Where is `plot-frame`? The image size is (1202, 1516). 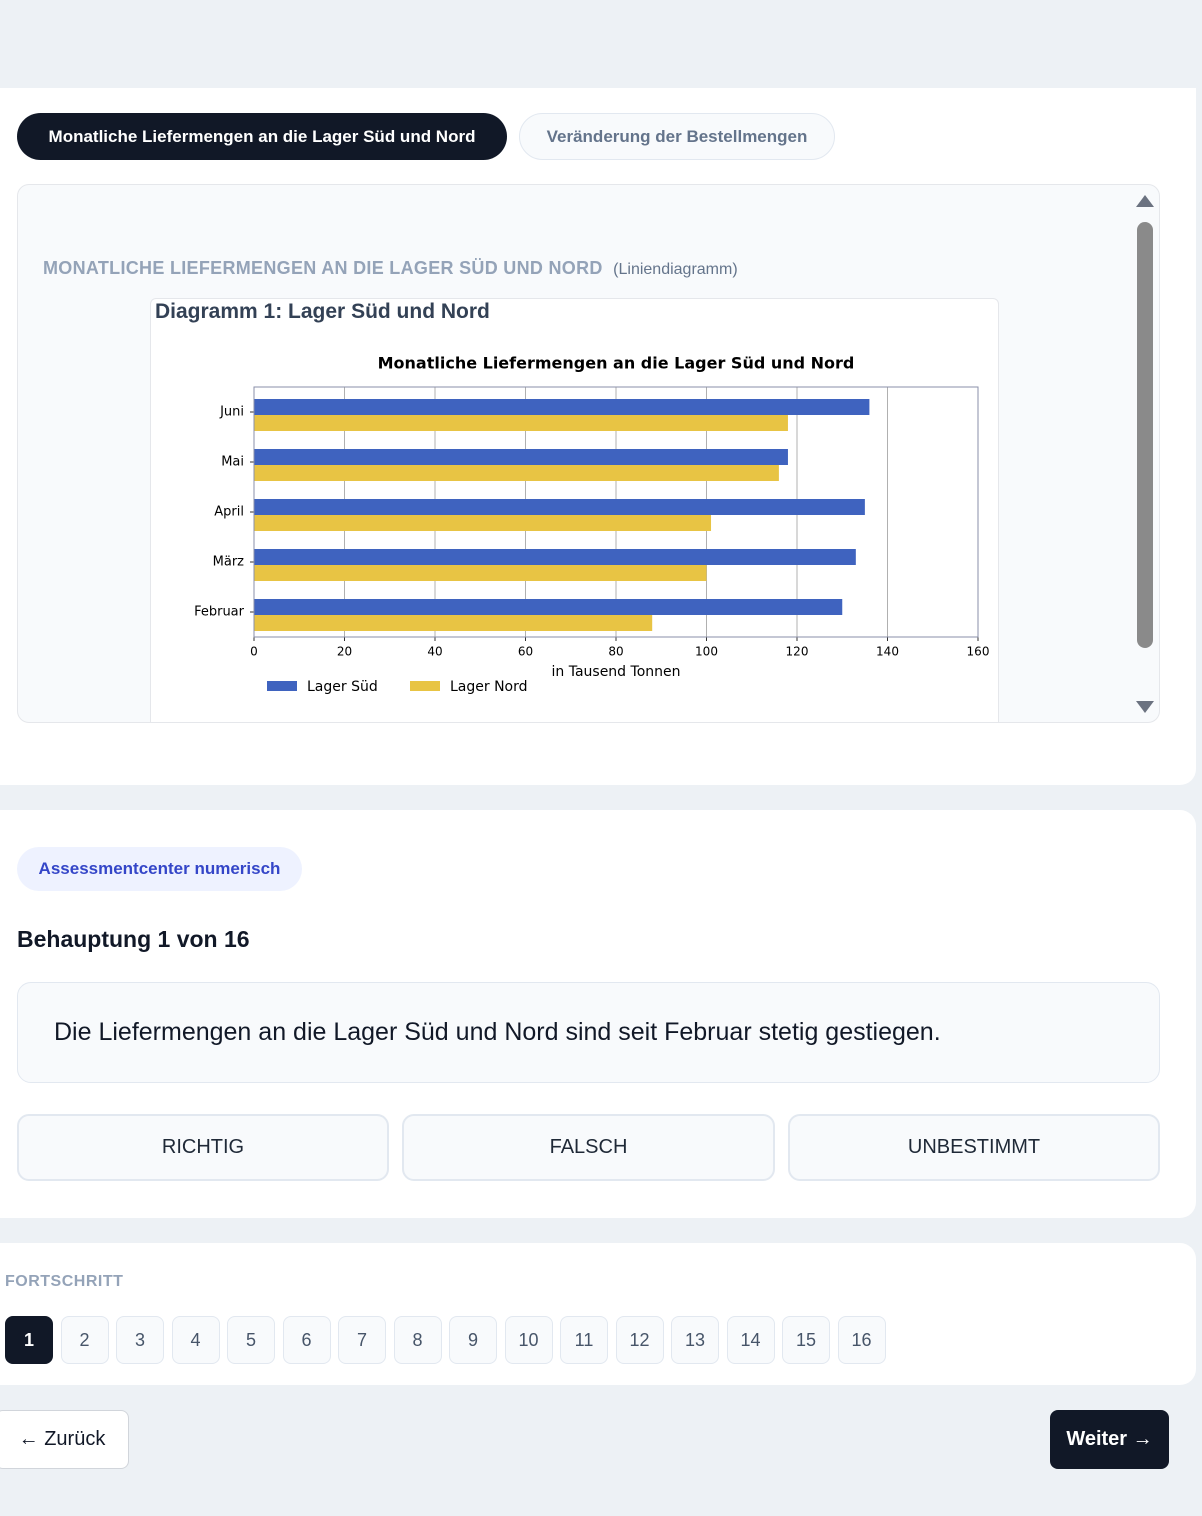
plot-frame is located at coordinates (616, 512).